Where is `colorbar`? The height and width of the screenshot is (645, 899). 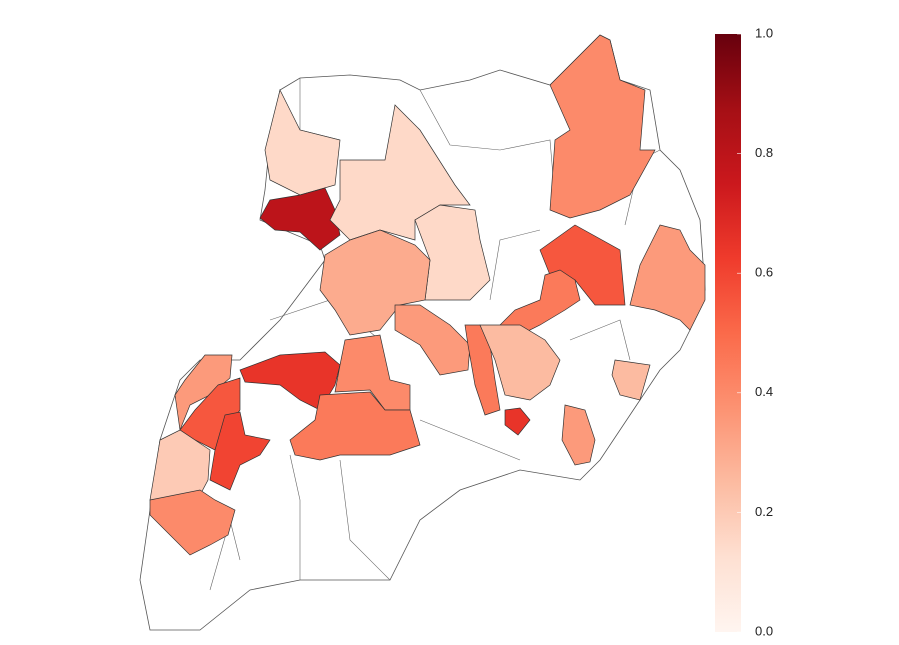 colorbar is located at coordinates (728, 333).